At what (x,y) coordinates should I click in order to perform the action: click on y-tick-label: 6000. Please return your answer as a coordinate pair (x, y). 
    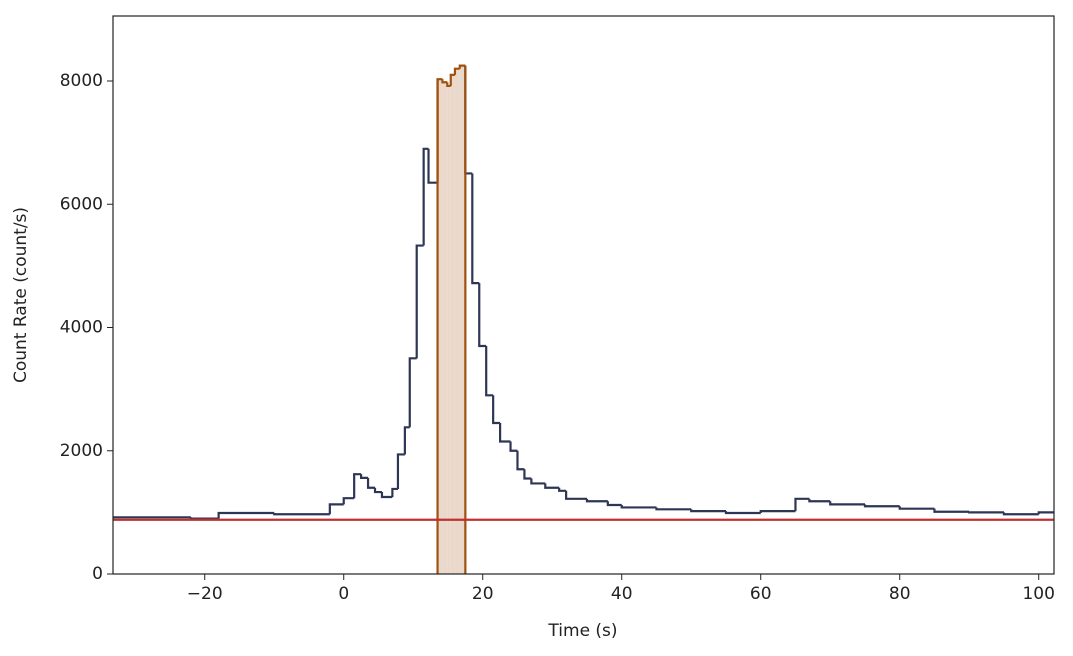
    Looking at the image, I should click on (81, 204).